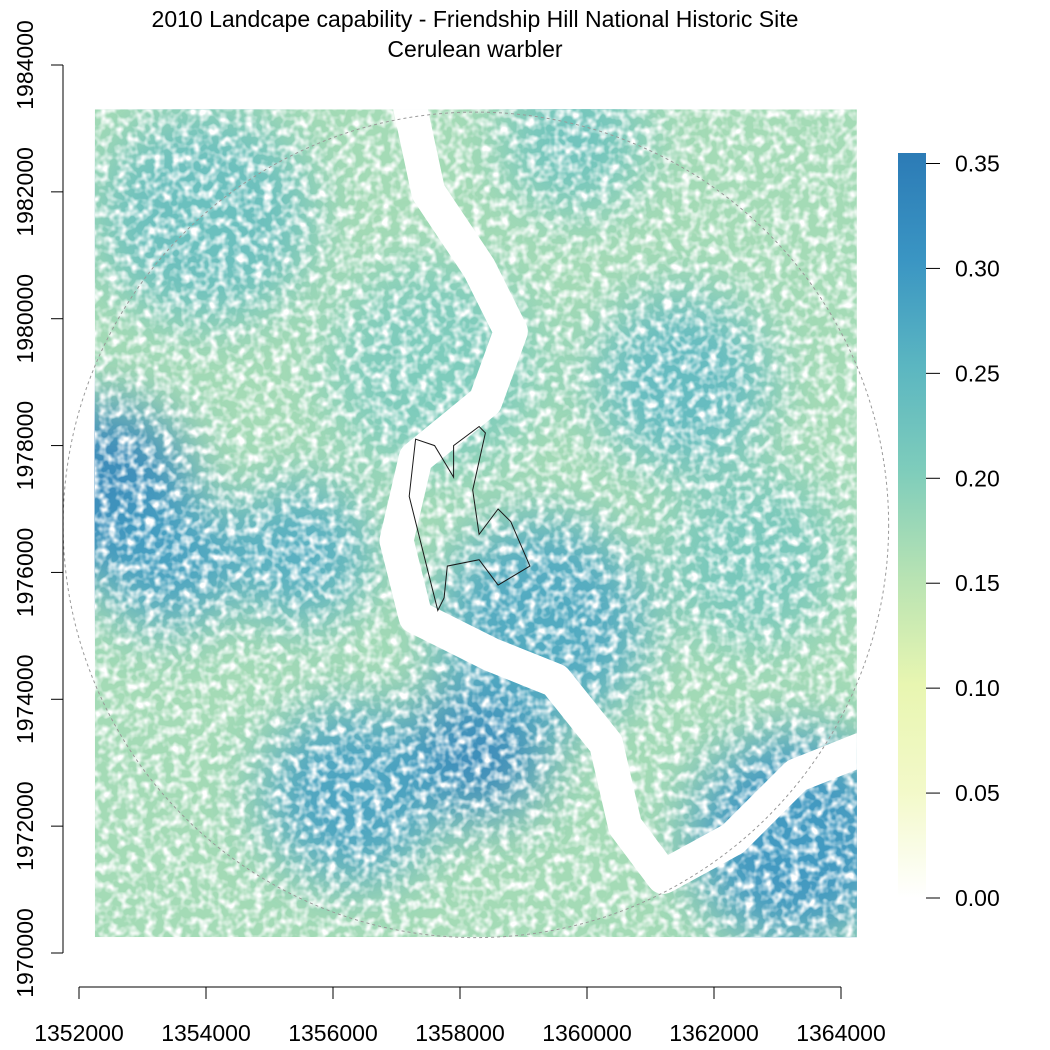 Image resolution: width=1050 pixels, height=1050 pixels. I want to click on legend-tick-label: 0.10, so click(977, 688).